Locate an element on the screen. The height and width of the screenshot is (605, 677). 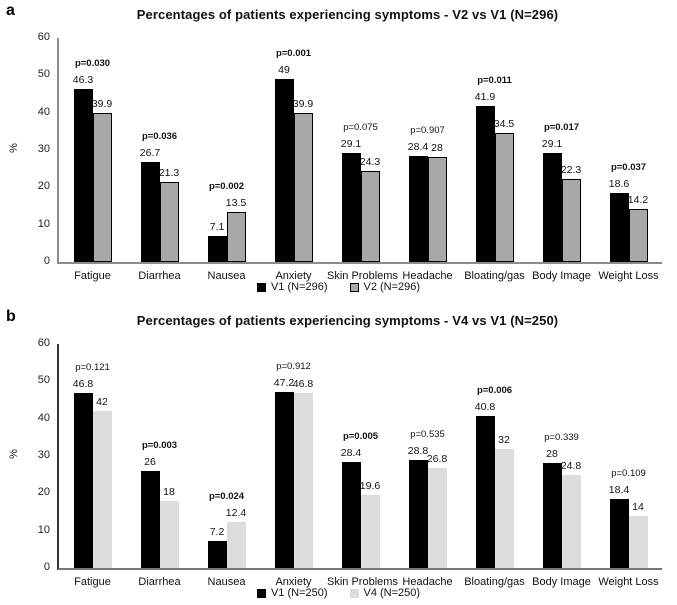
p-value-label: p=0.002 is located at coordinates (226, 186).